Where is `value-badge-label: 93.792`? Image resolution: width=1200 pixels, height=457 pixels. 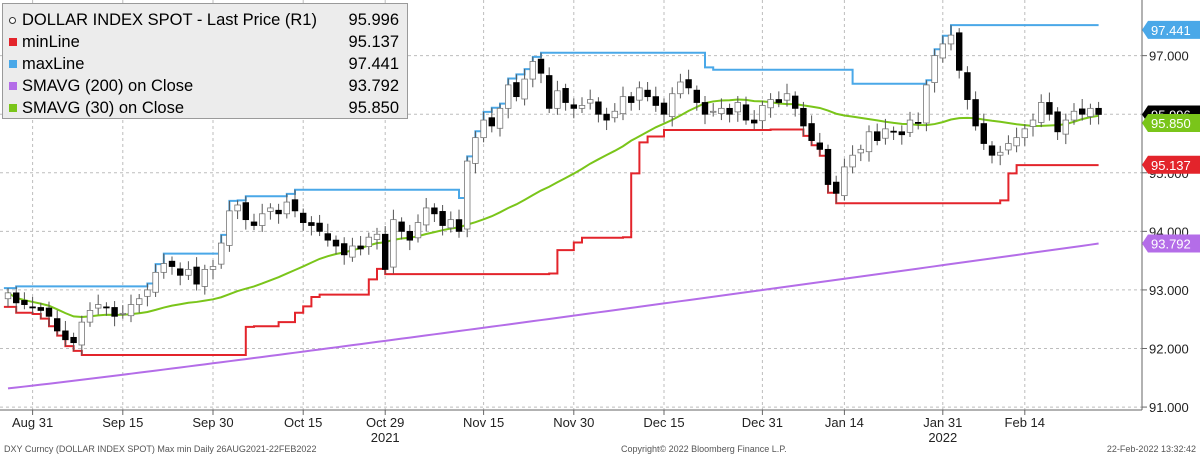 value-badge-label: 93.792 is located at coordinates (1171, 244).